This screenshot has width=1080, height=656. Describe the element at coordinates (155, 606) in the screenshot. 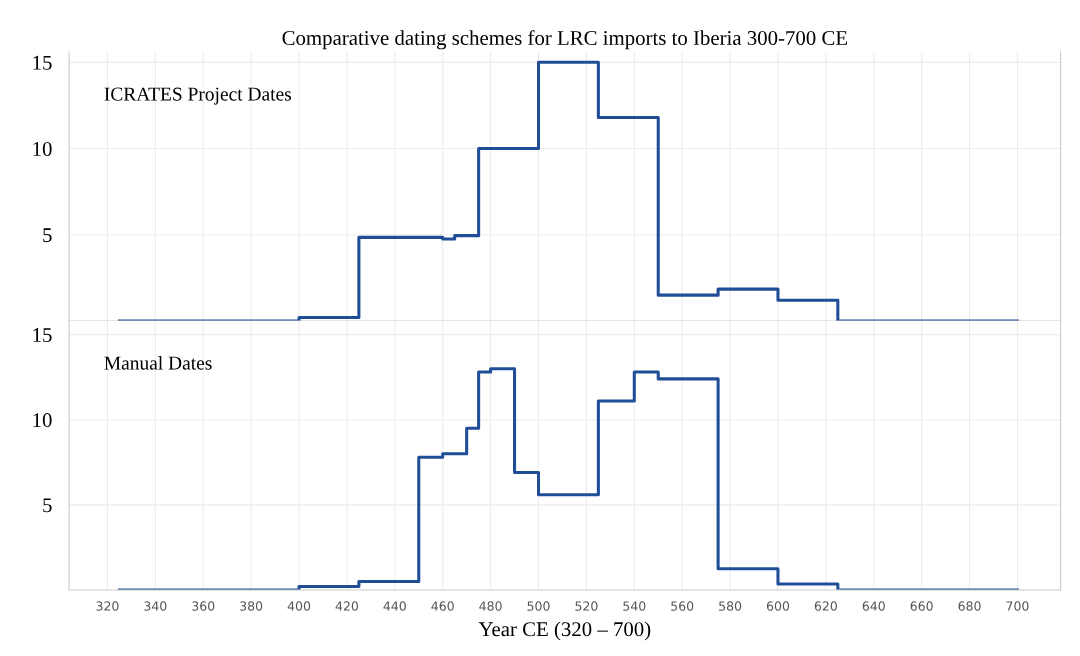

I see `x-tick-label: 340` at that location.